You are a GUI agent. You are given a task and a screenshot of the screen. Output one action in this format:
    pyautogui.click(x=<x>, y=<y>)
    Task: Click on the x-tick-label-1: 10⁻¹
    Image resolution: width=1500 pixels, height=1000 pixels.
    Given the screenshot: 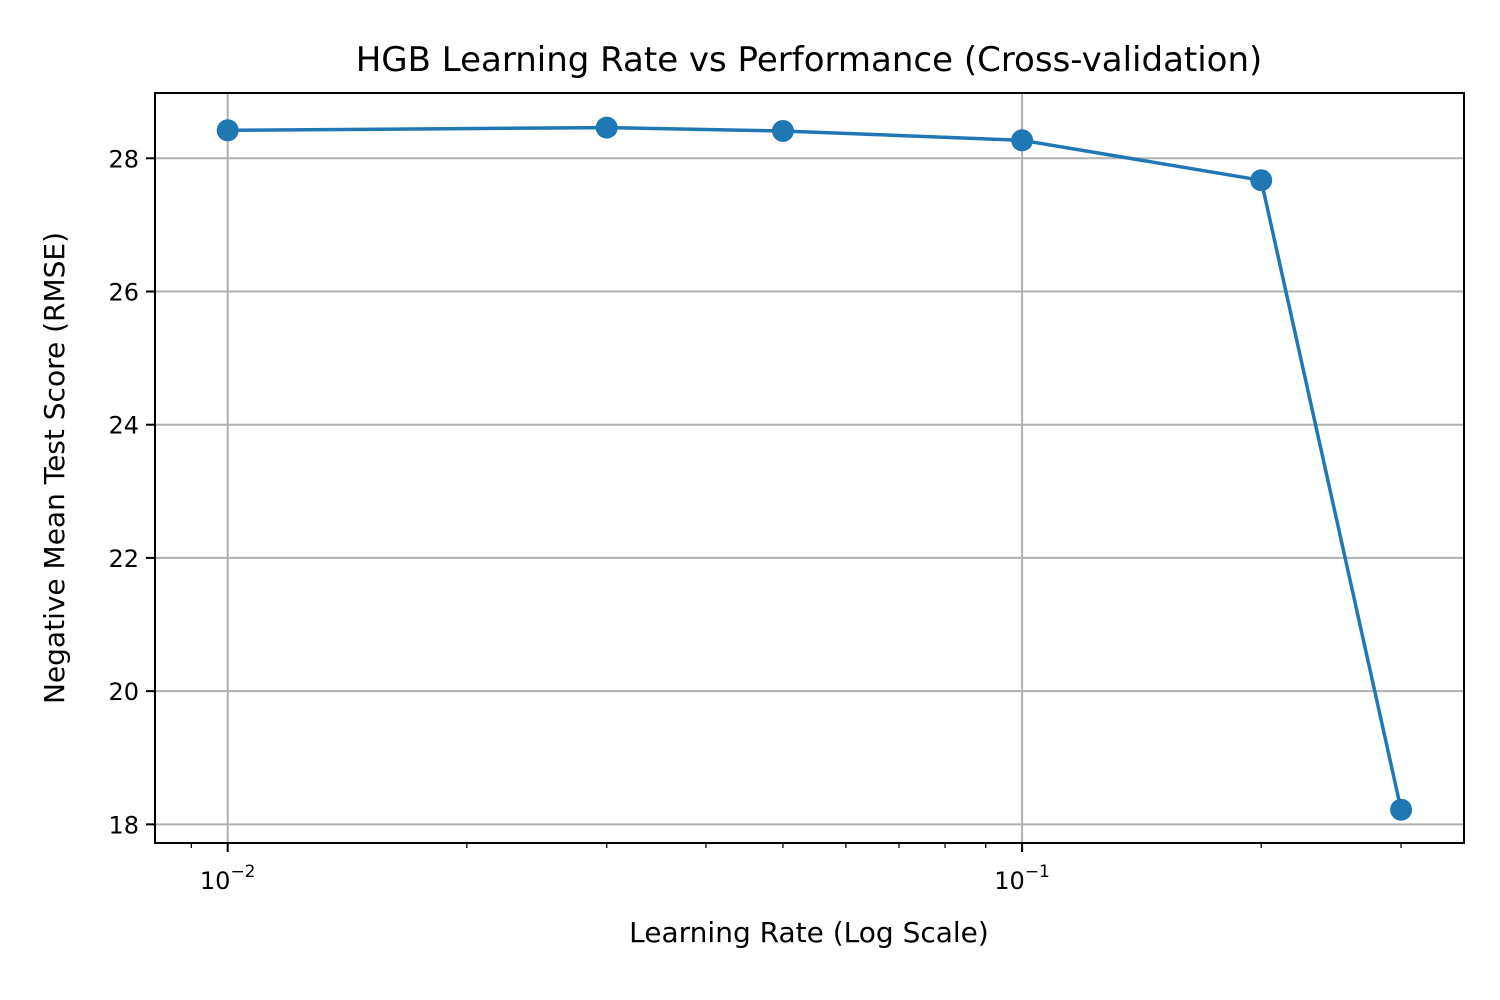 What is the action you would take?
    pyautogui.click(x=1022, y=878)
    